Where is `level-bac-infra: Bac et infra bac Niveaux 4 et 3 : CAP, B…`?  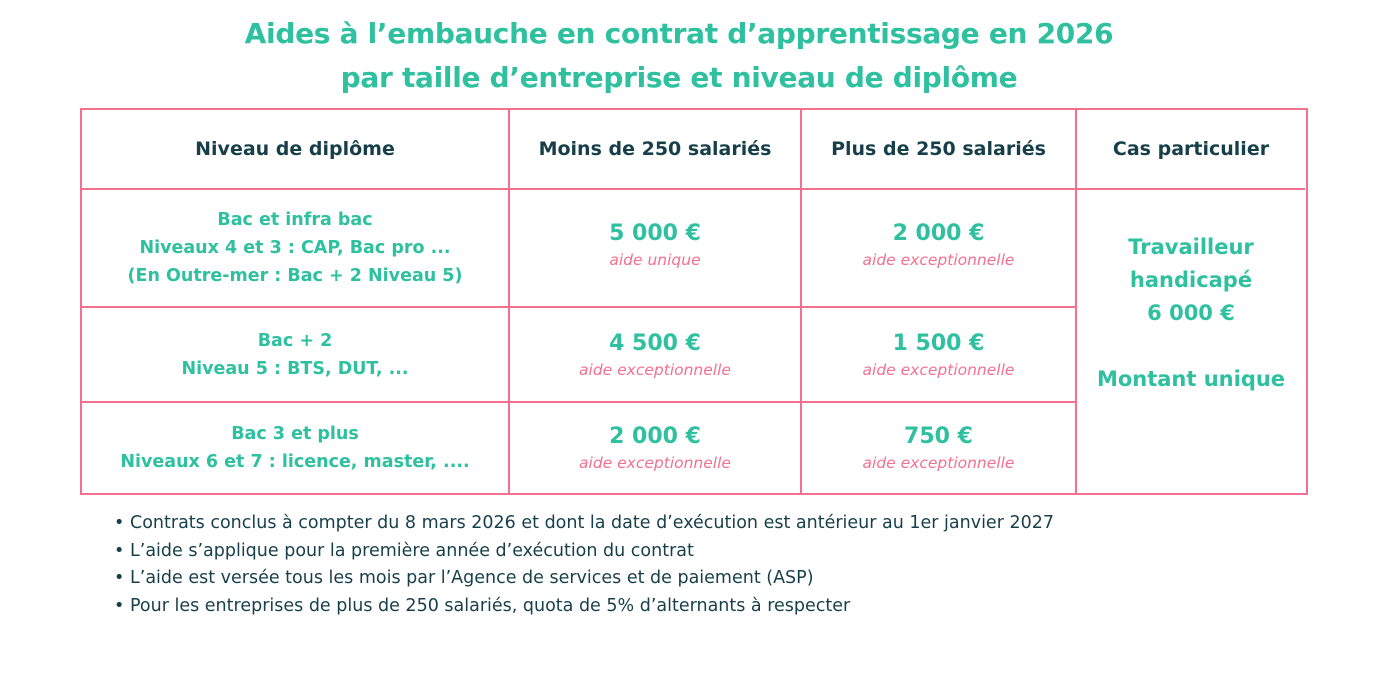 level-bac-infra: Bac et infra bac Niveaux 4 et 3 : CAP, B… is located at coordinates (295, 248).